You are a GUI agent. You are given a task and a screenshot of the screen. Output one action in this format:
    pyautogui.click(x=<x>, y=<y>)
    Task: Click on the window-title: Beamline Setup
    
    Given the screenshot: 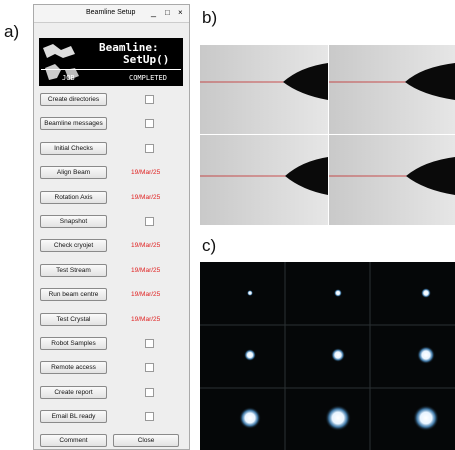 What is the action you would take?
    pyautogui.click(x=111, y=12)
    